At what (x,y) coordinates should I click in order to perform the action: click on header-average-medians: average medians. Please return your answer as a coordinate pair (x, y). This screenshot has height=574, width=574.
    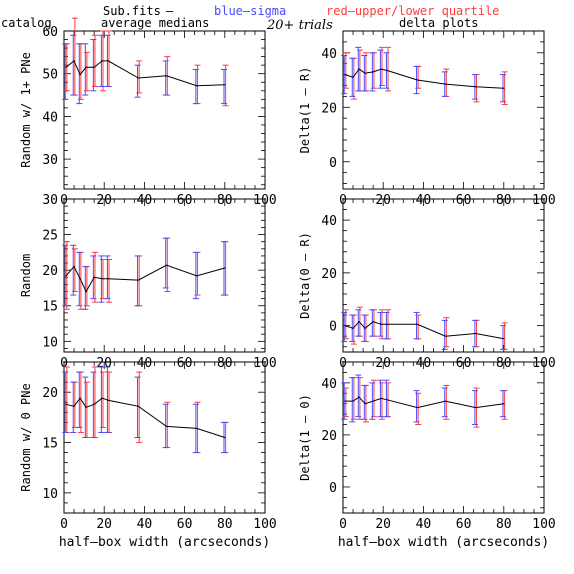
    Looking at the image, I should click on (155, 23).